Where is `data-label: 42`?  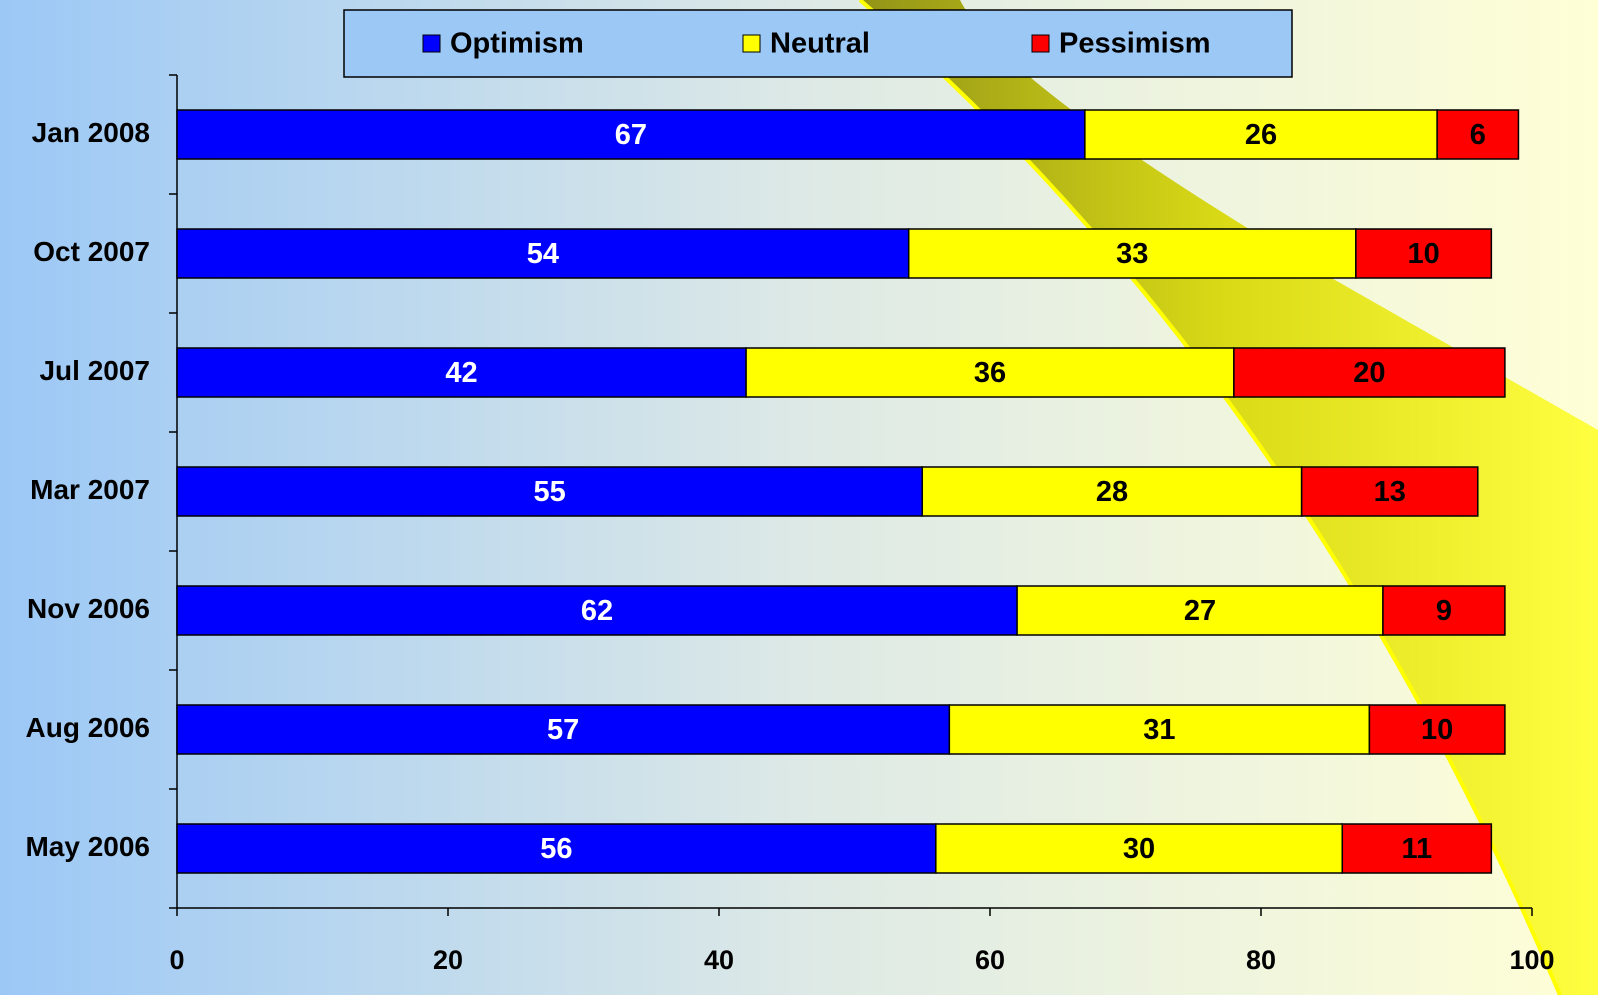 data-label: 42 is located at coordinates (461, 373).